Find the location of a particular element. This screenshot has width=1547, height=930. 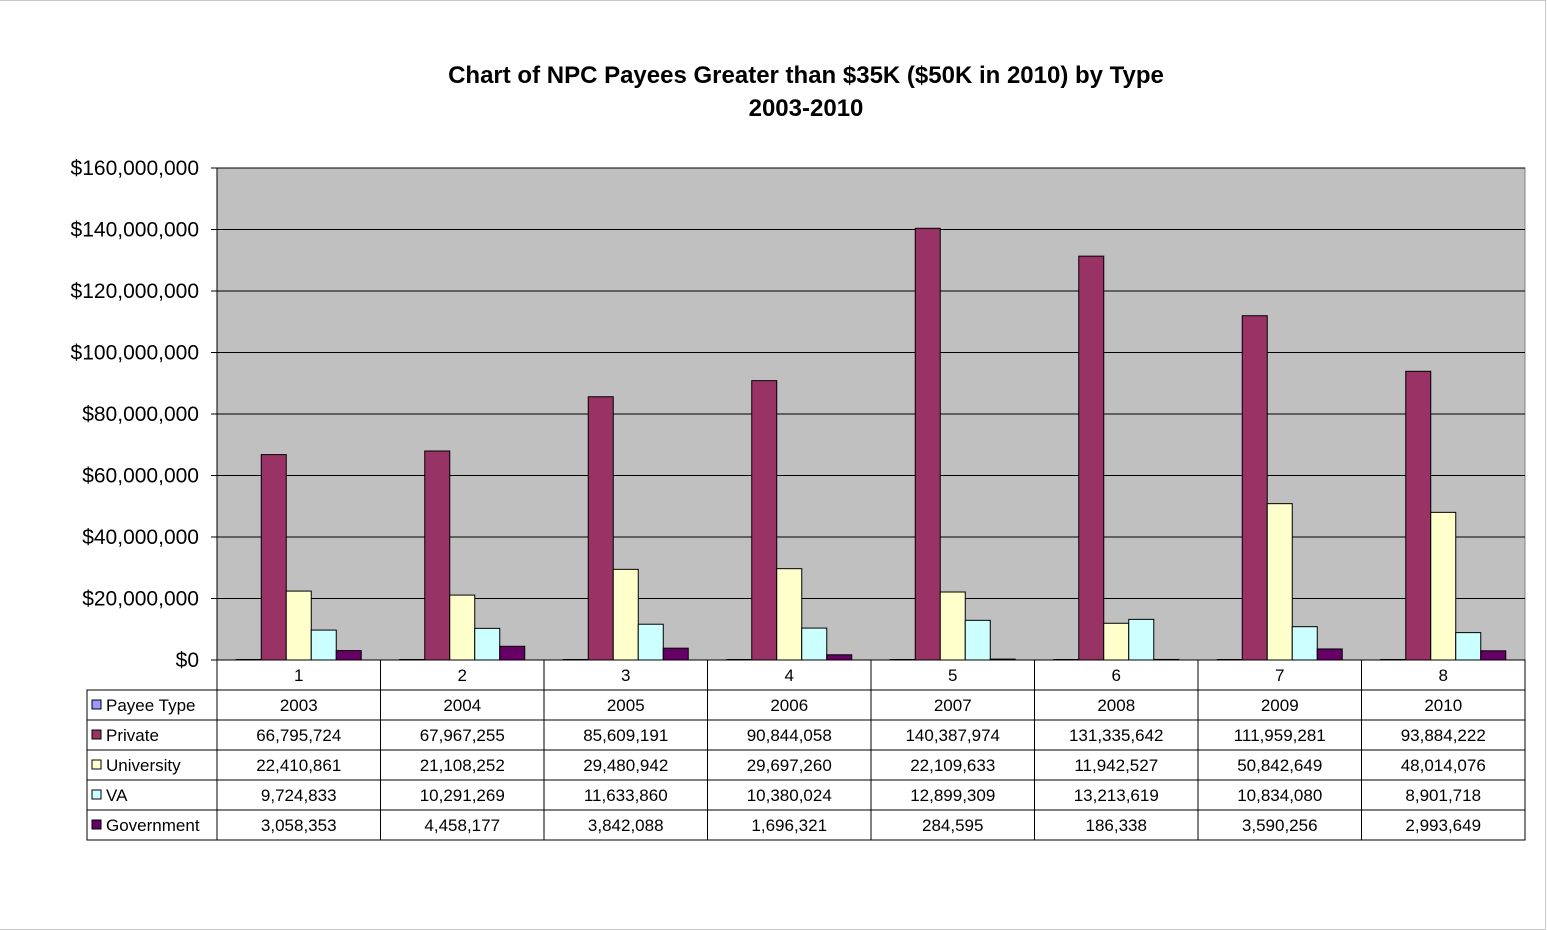

x-tick-label: 7 is located at coordinates (1279, 675).